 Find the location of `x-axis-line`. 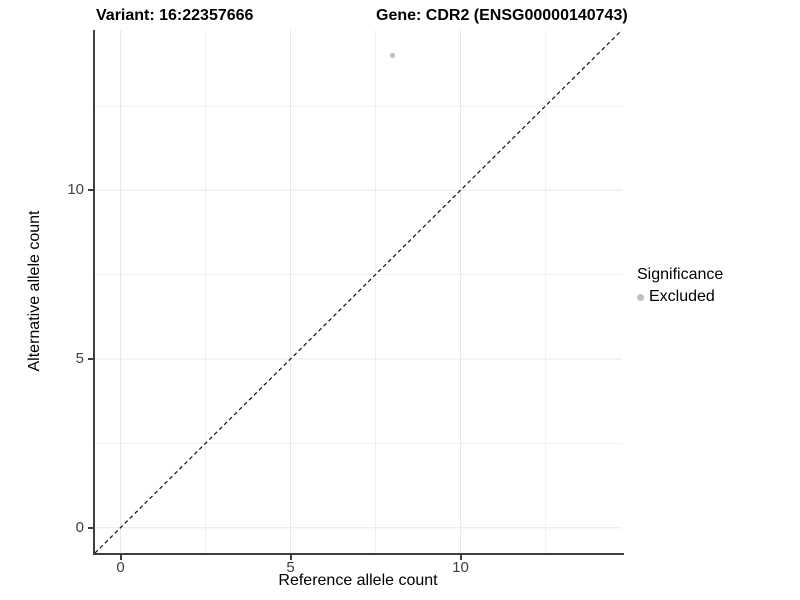

x-axis-line is located at coordinates (358, 554).